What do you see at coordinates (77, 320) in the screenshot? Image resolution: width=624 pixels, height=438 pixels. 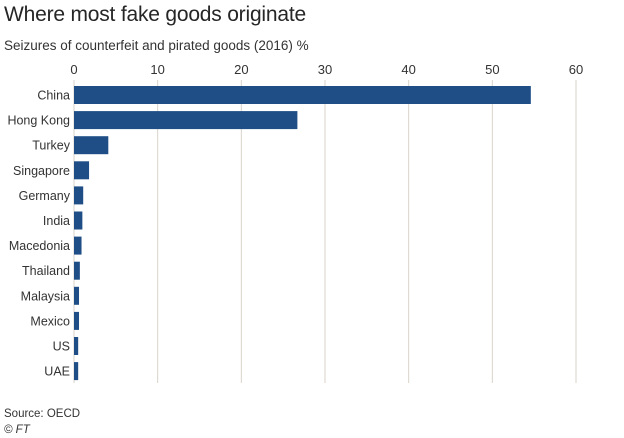 I see `bar-mexico` at bounding box center [77, 320].